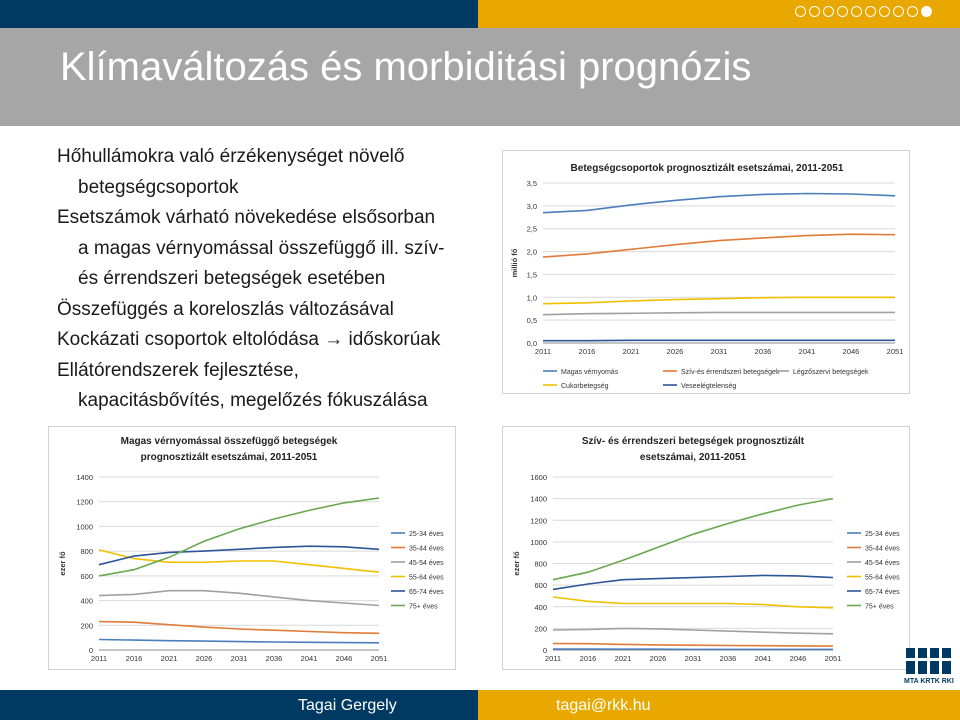 The width and height of the screenshot is (960, 720). What do you see at coordinates (603, 705) in the screenshot?
I see `footer-email: tagai@rkk.hu` at bounding box center [603, 705].